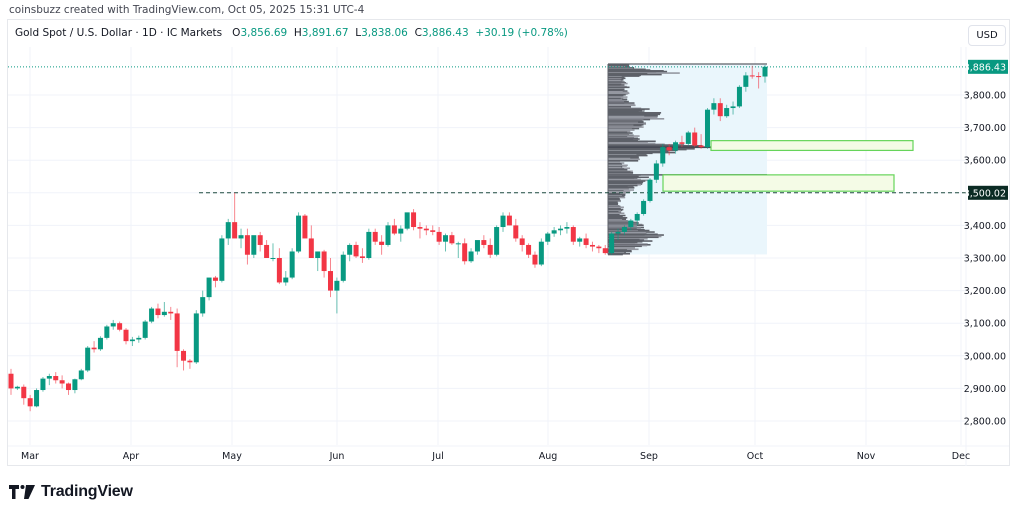 This screenshot has height=516, width=1024. I want to click on time-axis: Mar Apr May Jun Jul Aug Sep Oct Nov Dec, so click(495, 456).